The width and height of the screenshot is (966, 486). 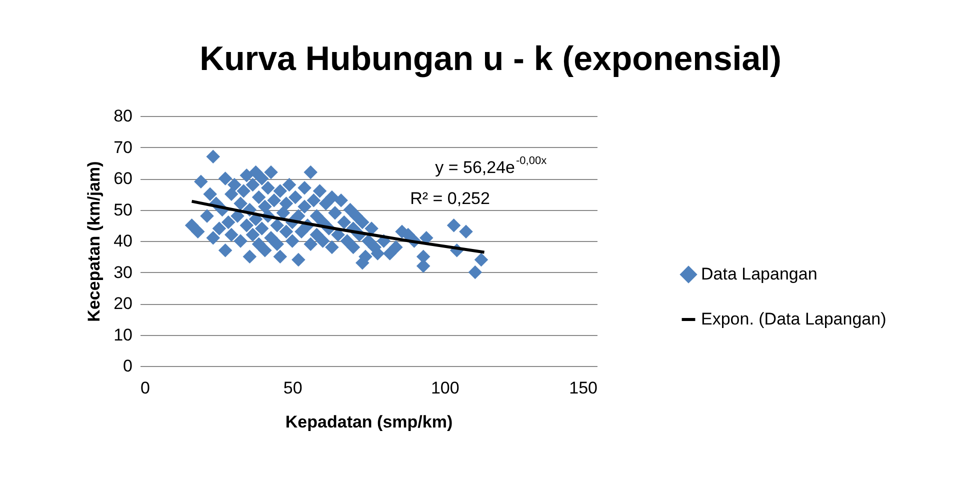 I want to click on y-tick-label: 20, so click(x=123, y=303).